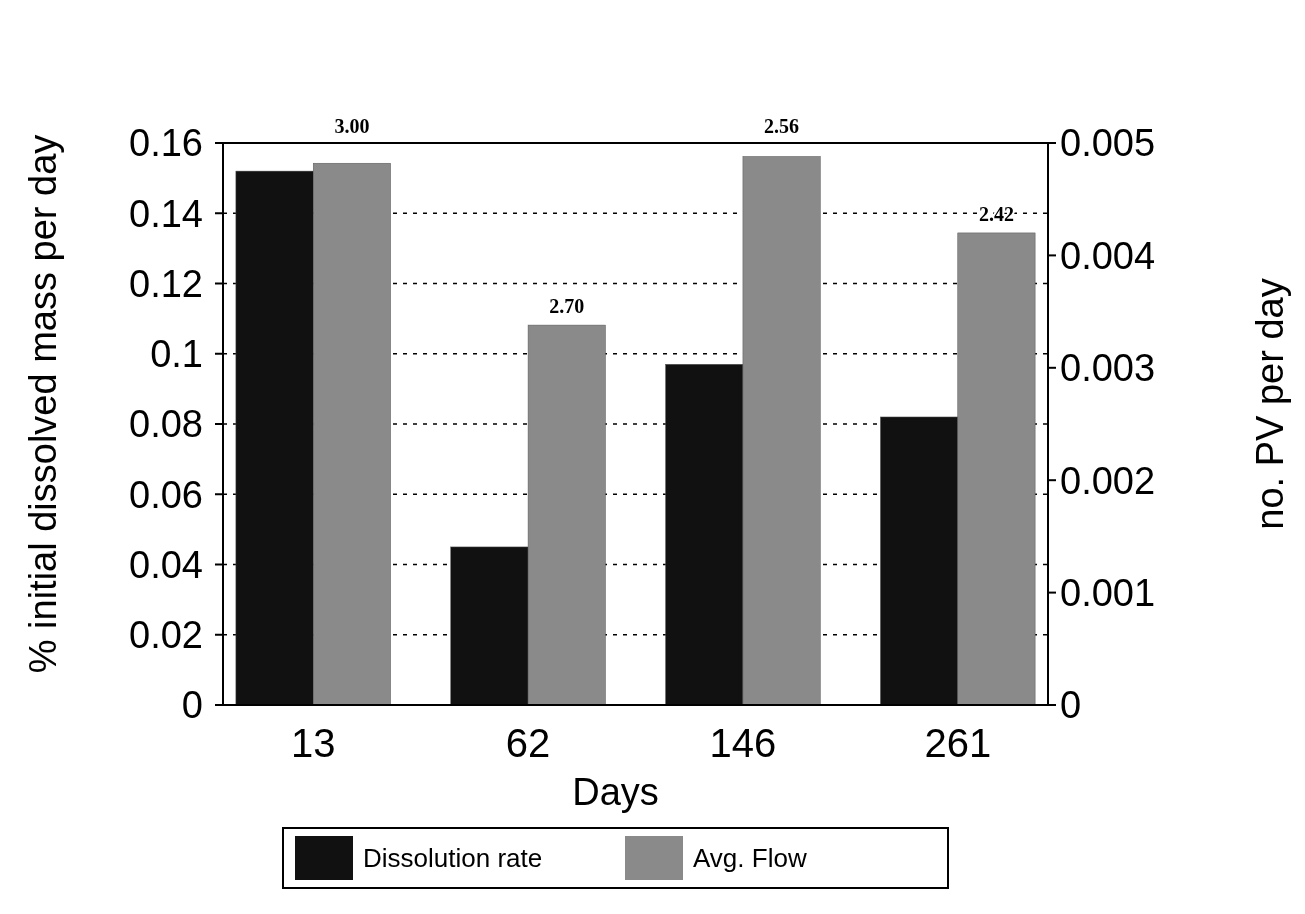 The height and width of the screenshot is (914, 1305). I want to click on y2-tick-label: 0.005, so click(1108, 143).